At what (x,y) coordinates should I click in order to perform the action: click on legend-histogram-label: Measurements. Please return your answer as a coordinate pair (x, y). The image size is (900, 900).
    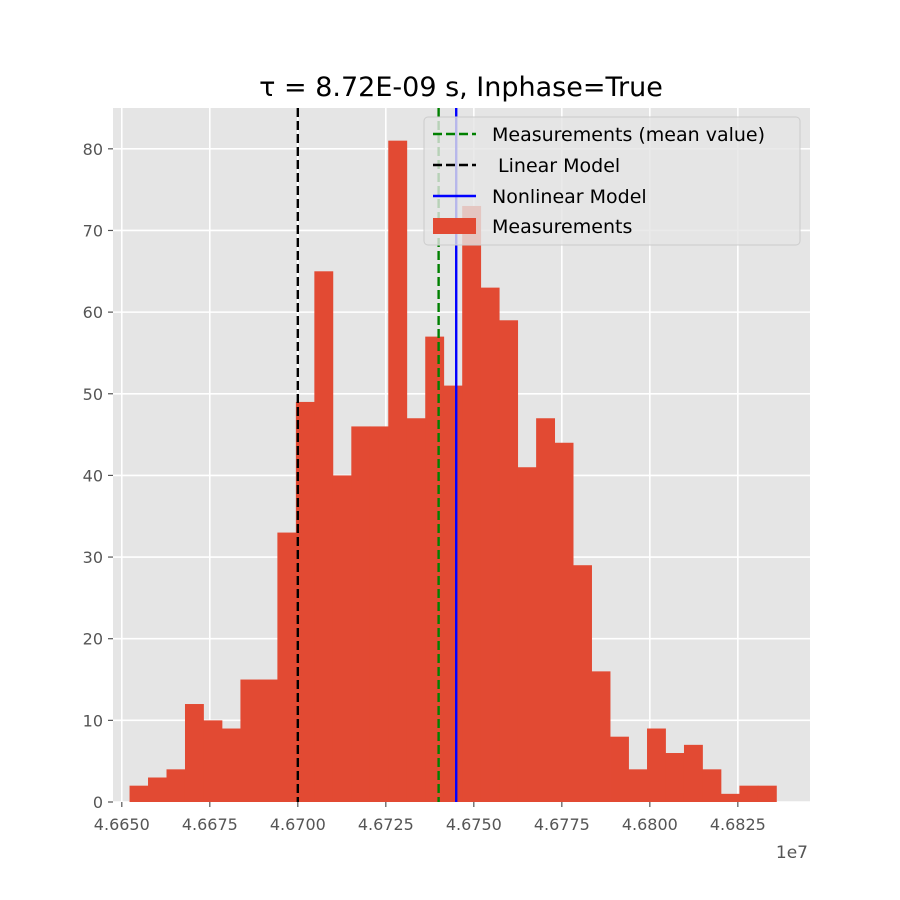
    Looking at the image, I should click on (562, 227).